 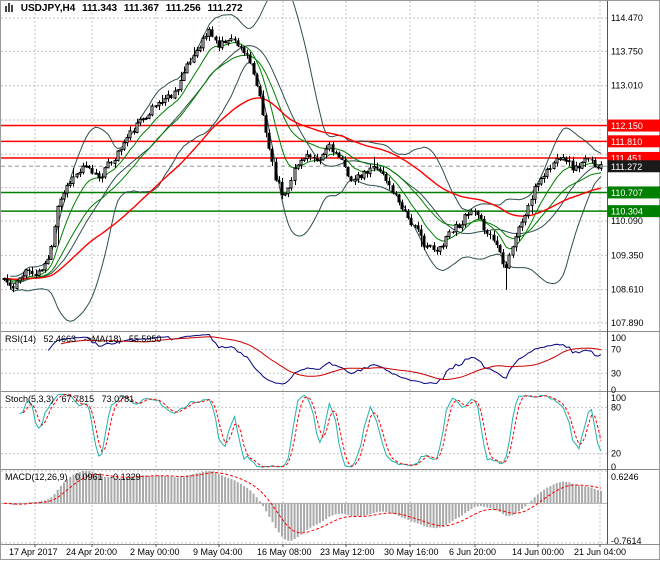 I want to click on svg-text: -0.7614, so click(x=626, y=541).